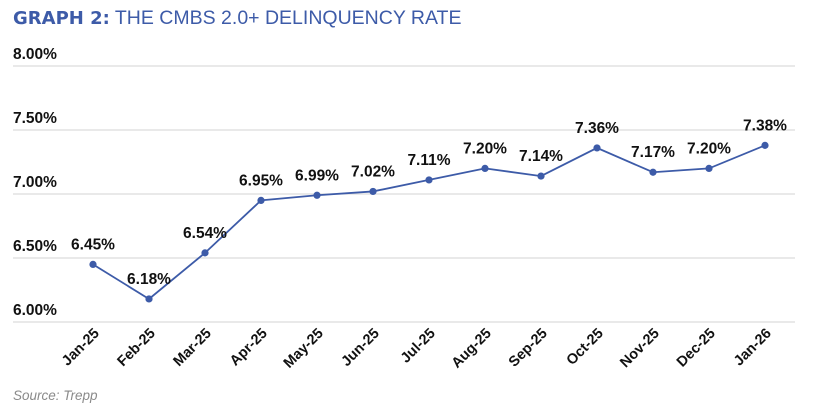 Image resolution: width=818 pixels, height=420 pixels. Describe the element at coordinates (35, 310) in the screenshot. I see `y-tick-label: 6.00%` at that location.